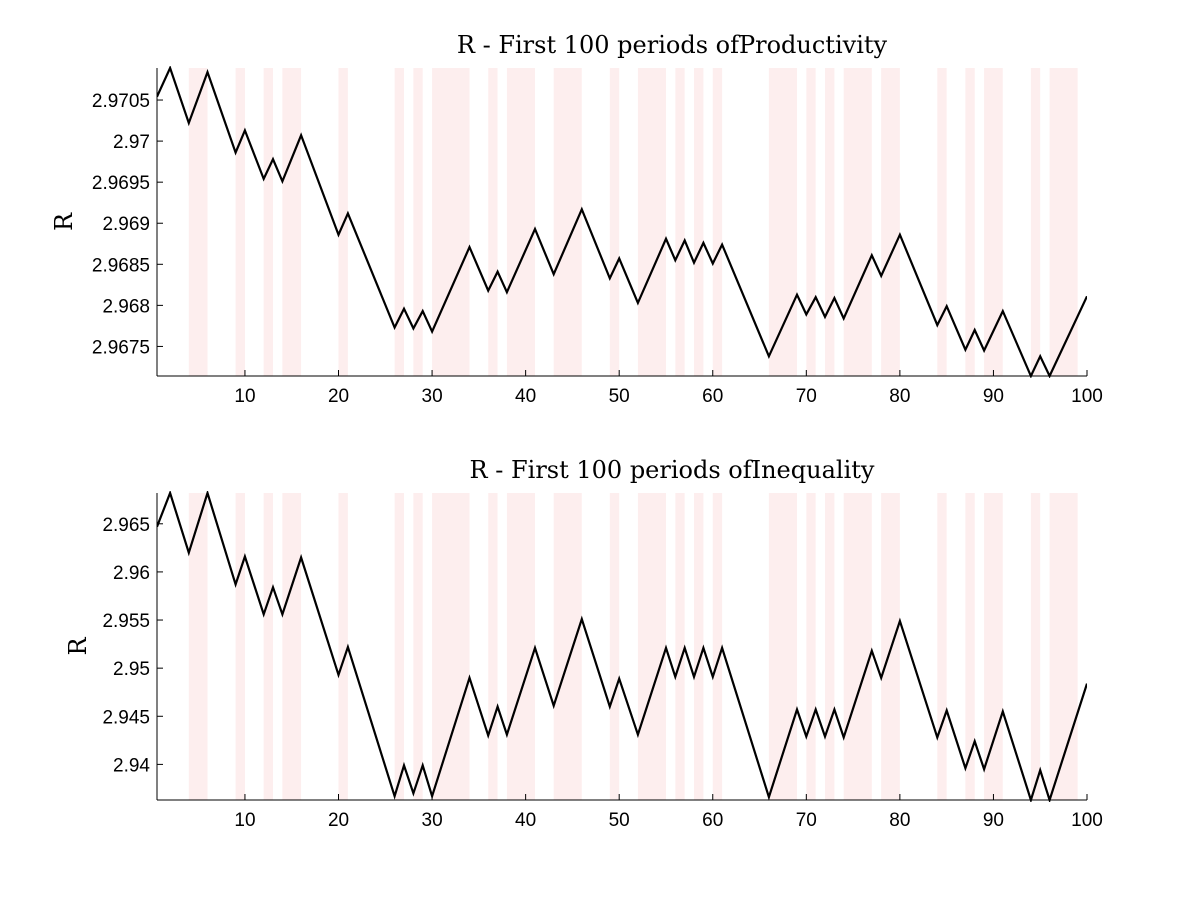 This screenshot has width=1200, height=900. Describe the element at coordinates (131, 669) in the screenshot. I see `y-tick-label: 2.95` at that location.